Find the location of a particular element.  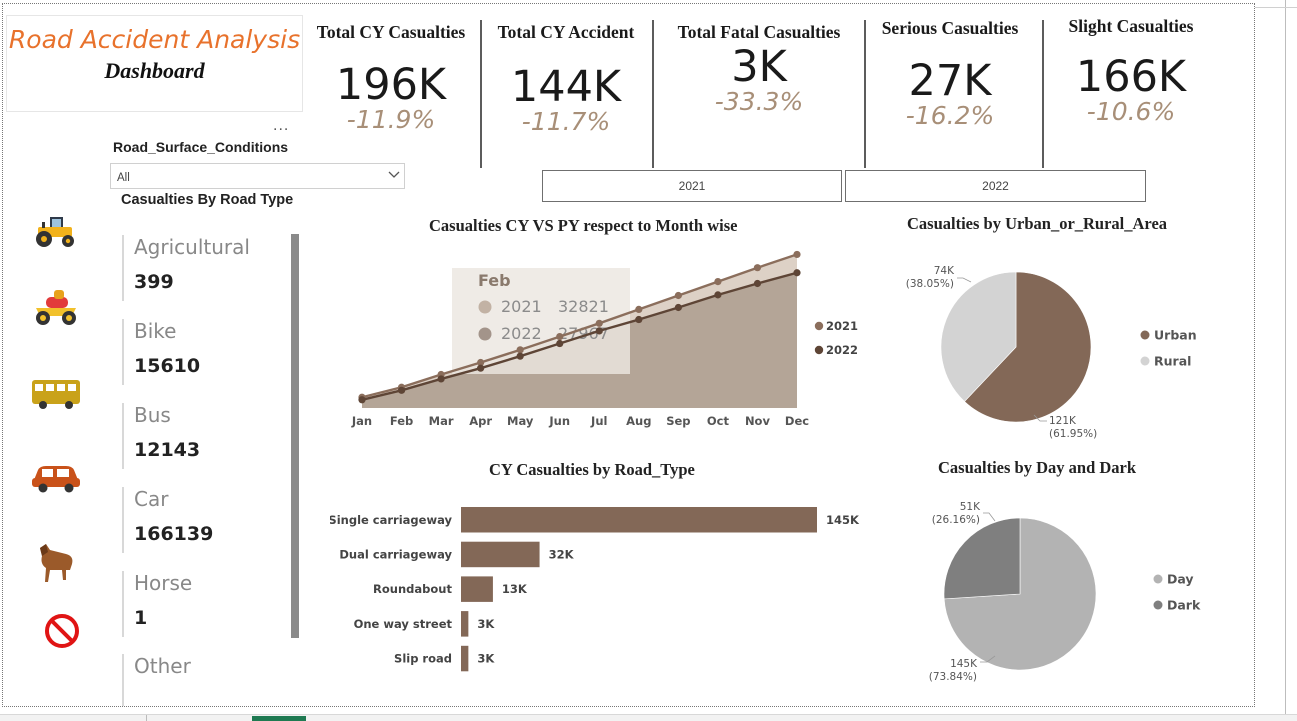

kpi-value: 27K is located at coordinates (950, 81).